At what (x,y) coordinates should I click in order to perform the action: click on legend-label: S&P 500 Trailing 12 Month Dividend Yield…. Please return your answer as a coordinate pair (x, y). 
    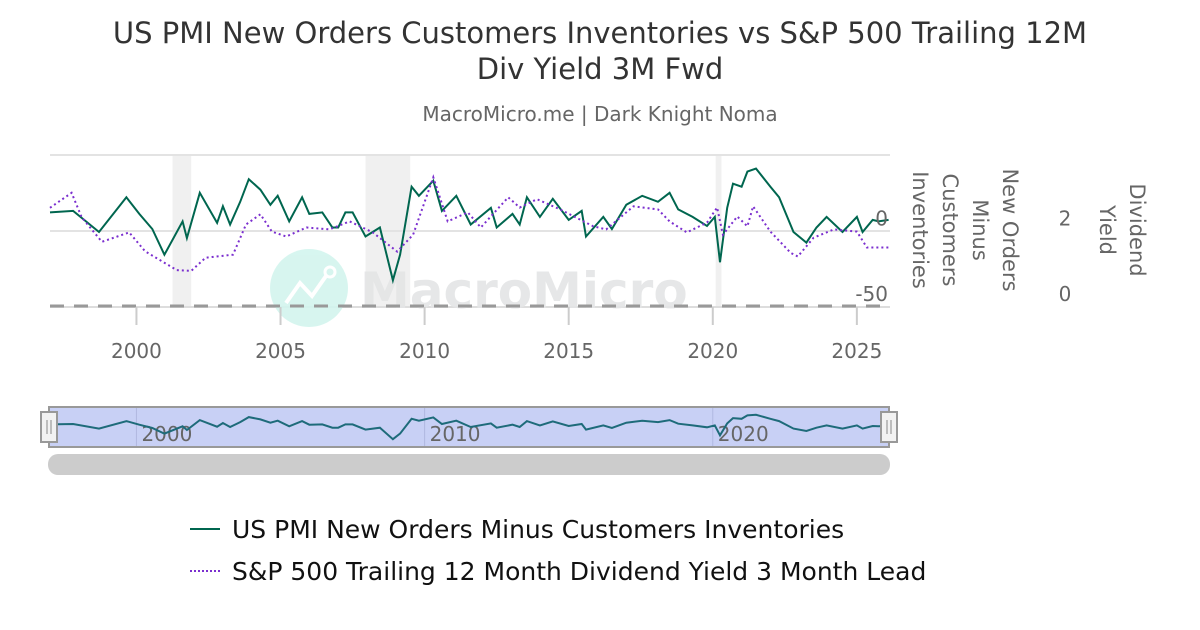
    Looking at the image, I should click on (579, 571).